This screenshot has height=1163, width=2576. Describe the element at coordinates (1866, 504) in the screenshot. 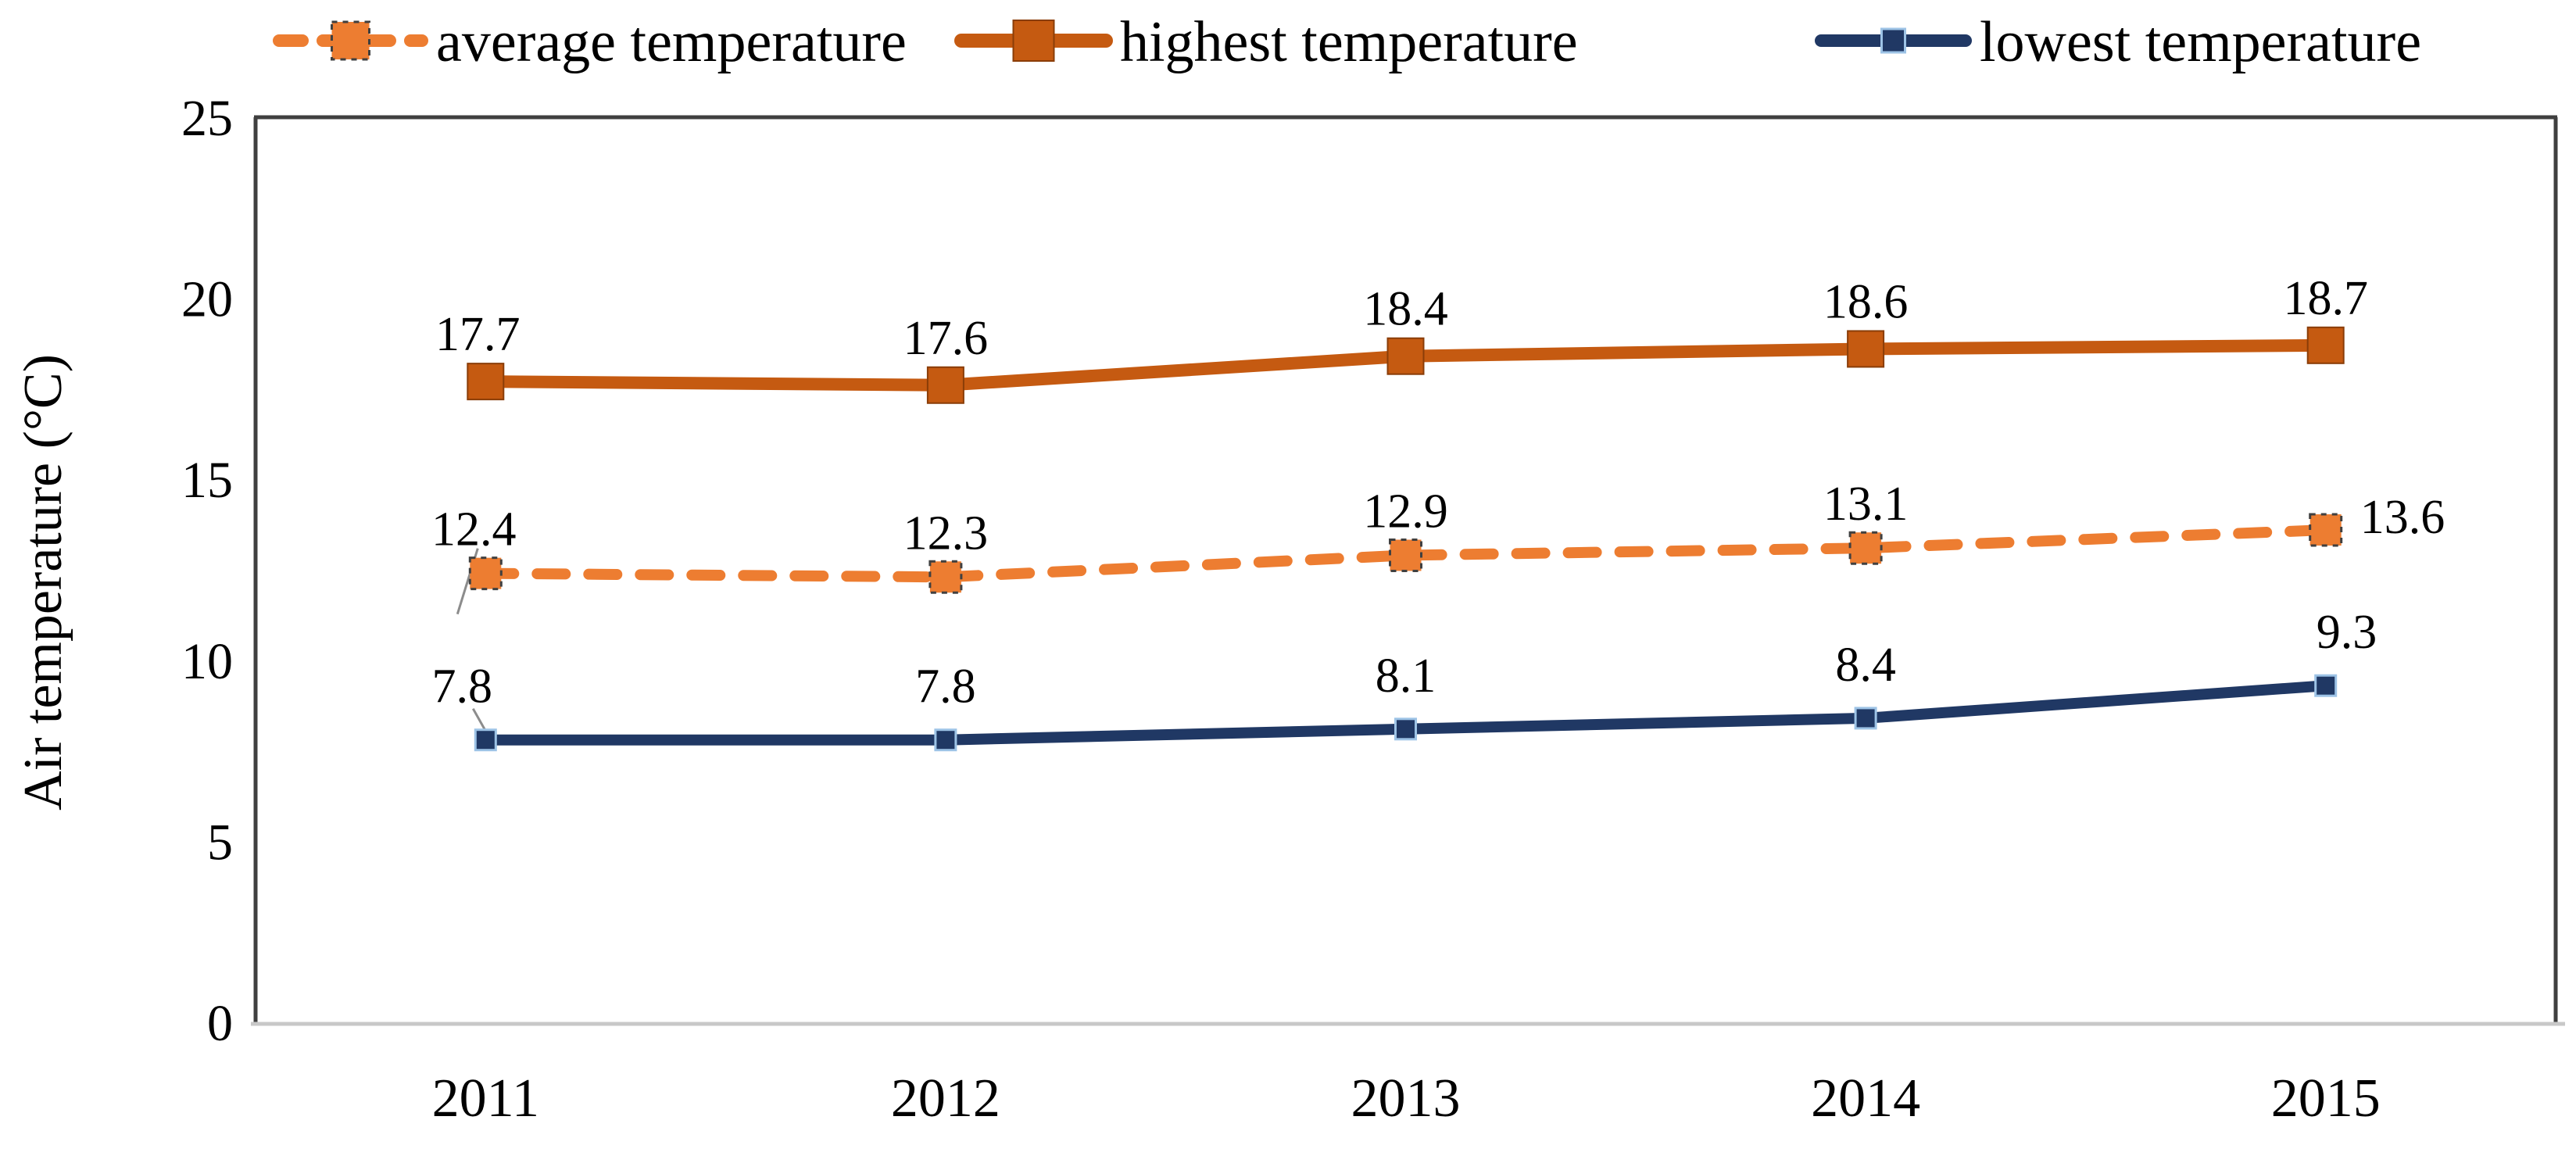

I see `data-label-average-temperature-2014: 13.1` at that location.